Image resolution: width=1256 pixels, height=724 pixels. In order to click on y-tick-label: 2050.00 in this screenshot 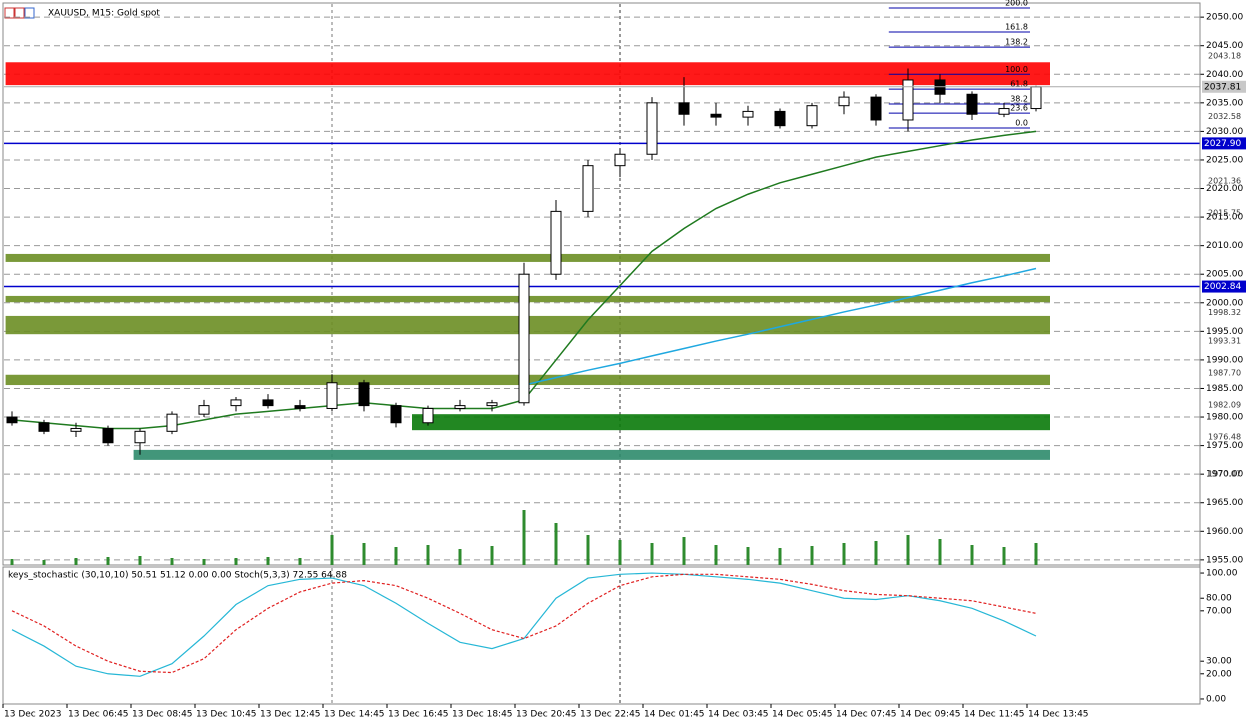, I will do `click(1224, 18)`.